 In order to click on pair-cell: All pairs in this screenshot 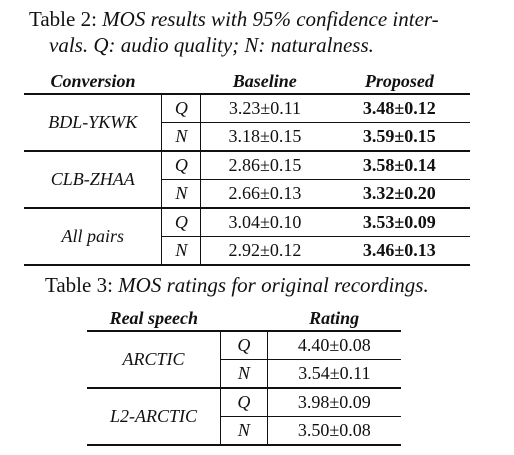, I will do `click(93, 237)`.